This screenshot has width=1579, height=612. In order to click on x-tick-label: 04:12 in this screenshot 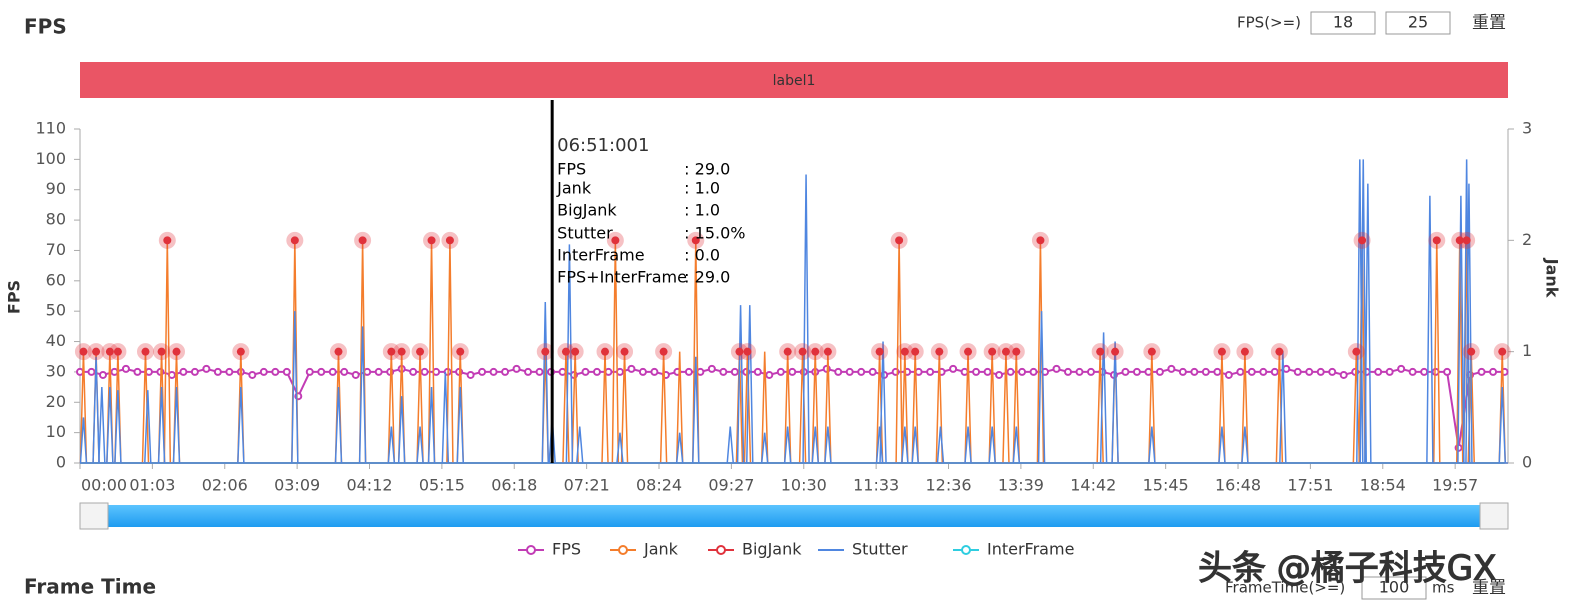, I will do `click(369, 485)`.